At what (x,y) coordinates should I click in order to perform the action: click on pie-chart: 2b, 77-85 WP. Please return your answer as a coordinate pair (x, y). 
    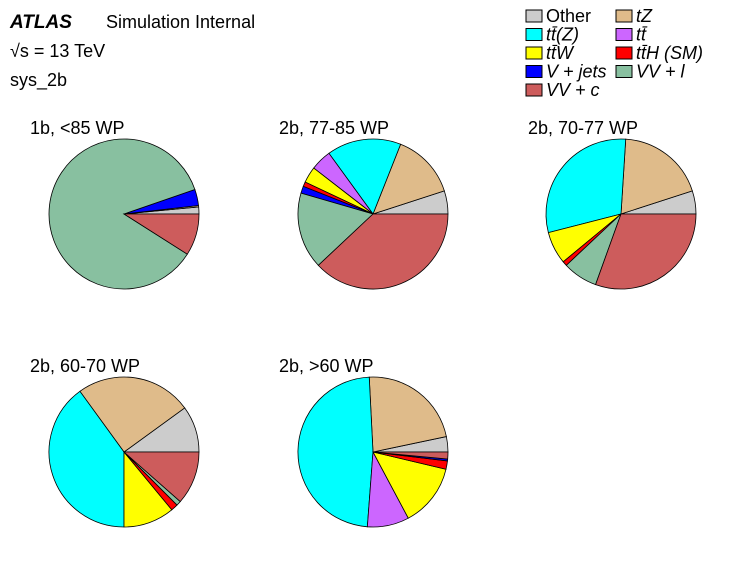
    Looking at the image, I should click on (364, 204).